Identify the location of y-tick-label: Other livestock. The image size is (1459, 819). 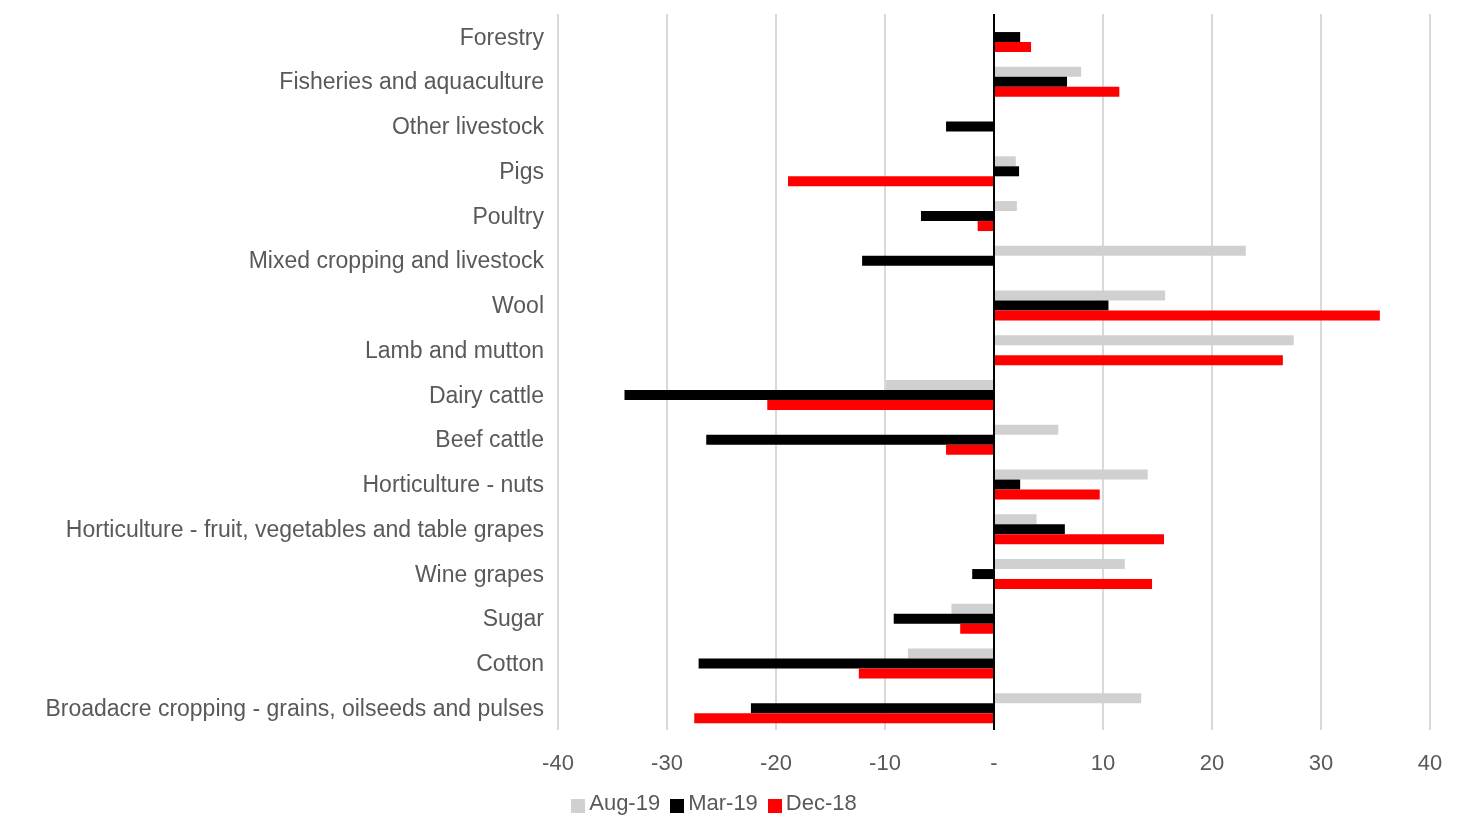
(468, 126).